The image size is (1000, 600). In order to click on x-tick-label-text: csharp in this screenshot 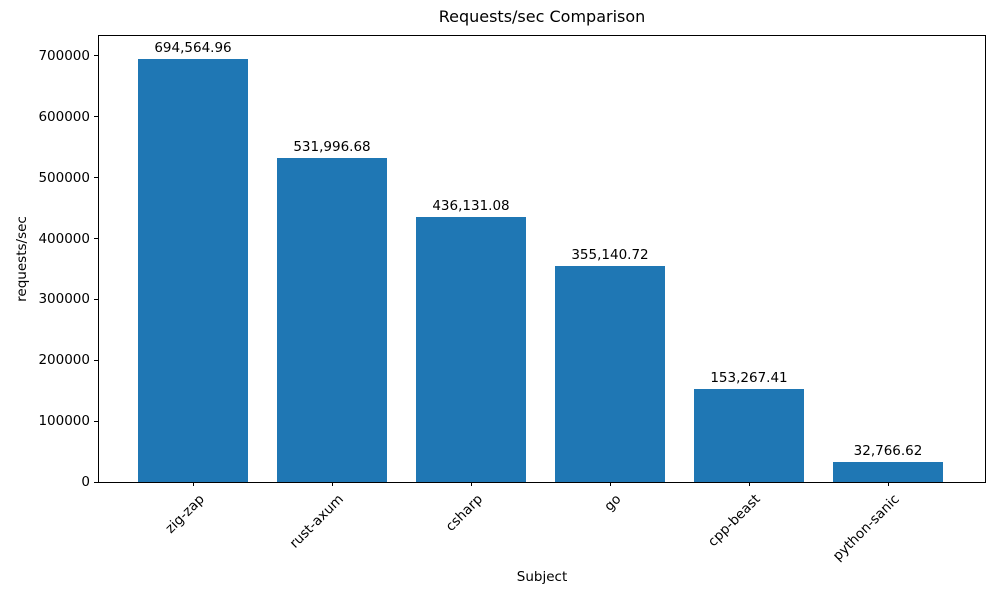, I will do `click(464, 513)`.